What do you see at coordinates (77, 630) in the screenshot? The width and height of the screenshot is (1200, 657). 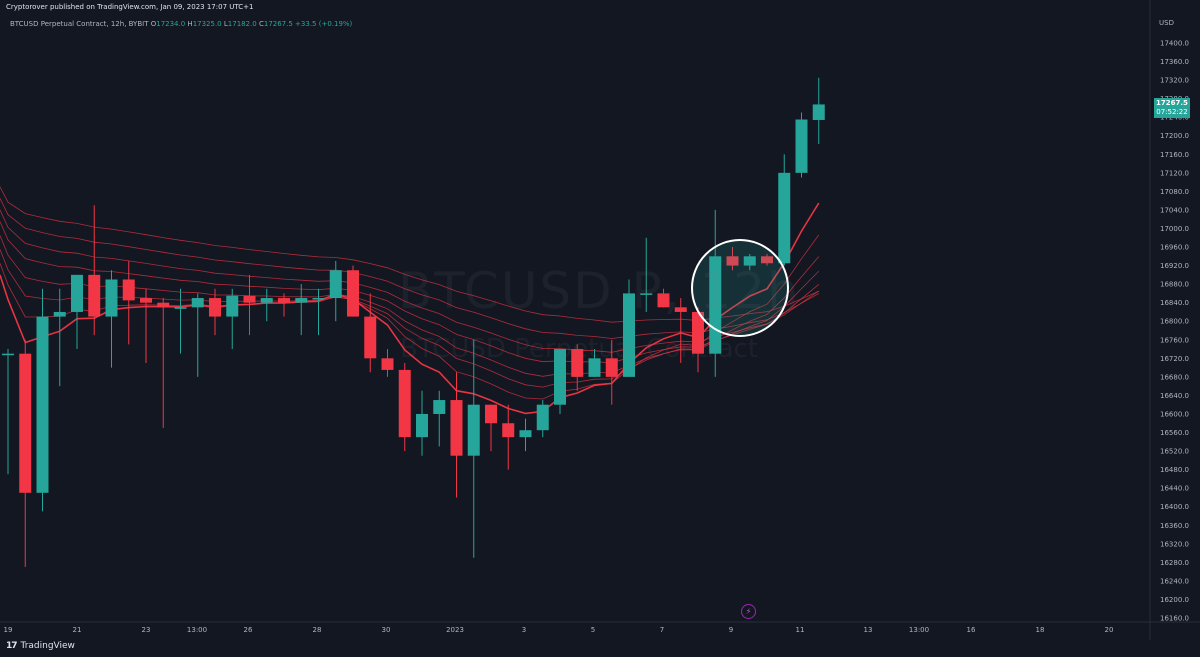 I see `time-tick-label: 21` at bounding box center [77, 630].